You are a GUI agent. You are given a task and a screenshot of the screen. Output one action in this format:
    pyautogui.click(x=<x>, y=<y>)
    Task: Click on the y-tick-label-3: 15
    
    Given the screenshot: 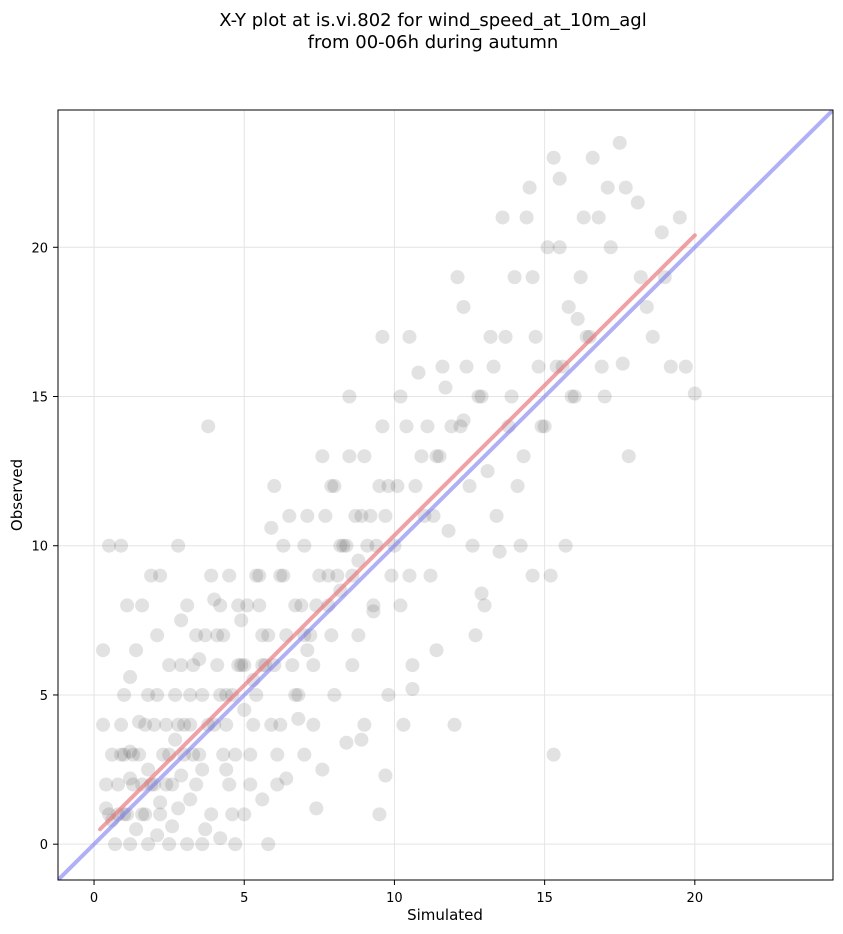 What is the action you would take?
    pyautogui.click(x=39, y=398)
    